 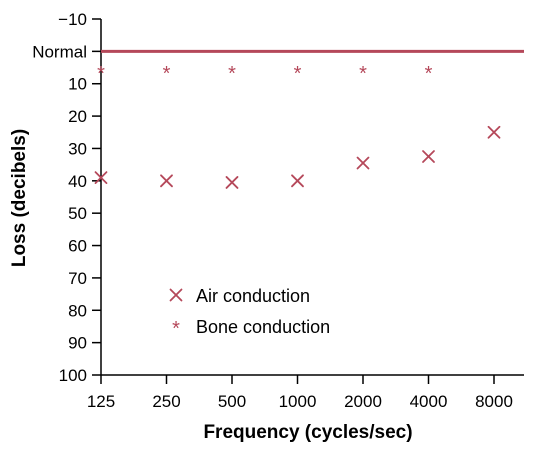 I want to click on legend-marker-air-conduction, so click(x=176, y=295).